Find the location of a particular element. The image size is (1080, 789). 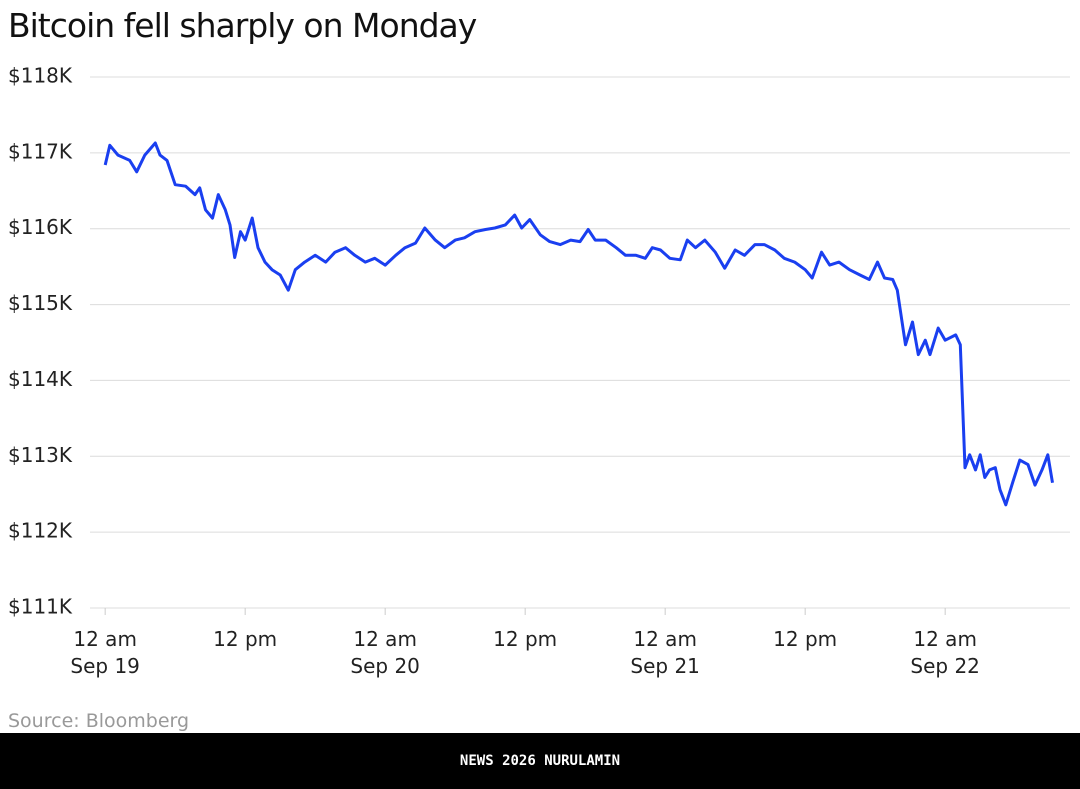

y-tick-label: $116K is located at coordinates (40, 227).